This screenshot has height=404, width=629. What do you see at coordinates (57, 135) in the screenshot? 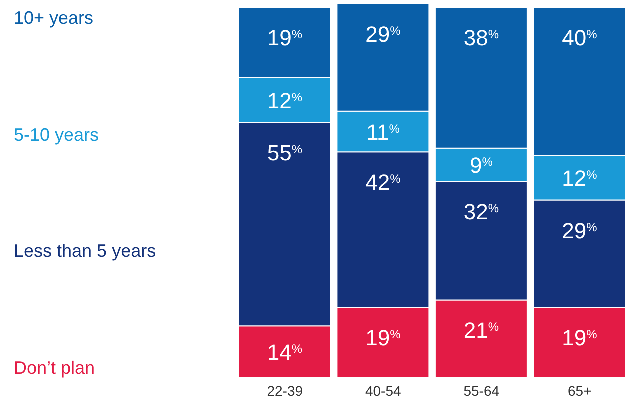
I see `text: 5-10 years` at bounding box center [57, 135].